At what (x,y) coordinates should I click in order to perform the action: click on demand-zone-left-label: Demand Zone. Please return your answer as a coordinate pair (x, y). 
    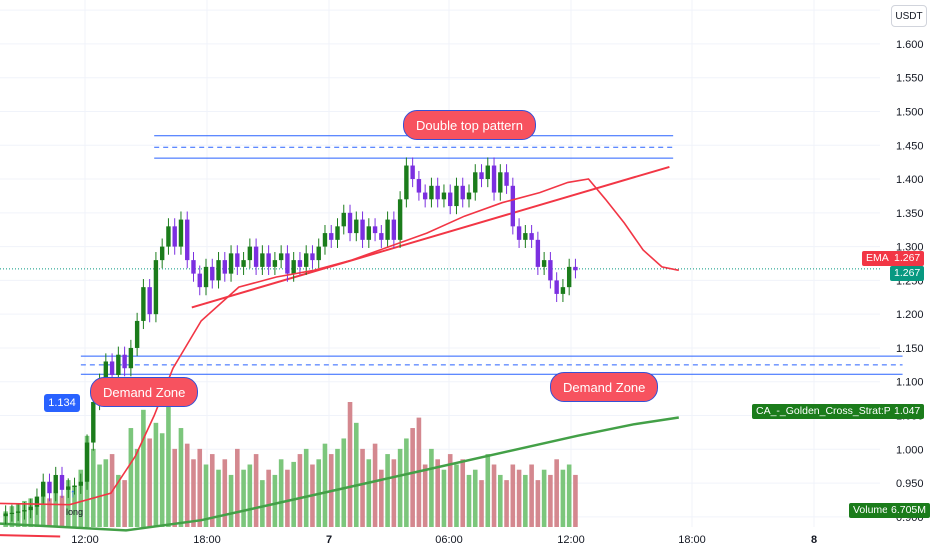
    Looking at the image, I should click on (144, 392).